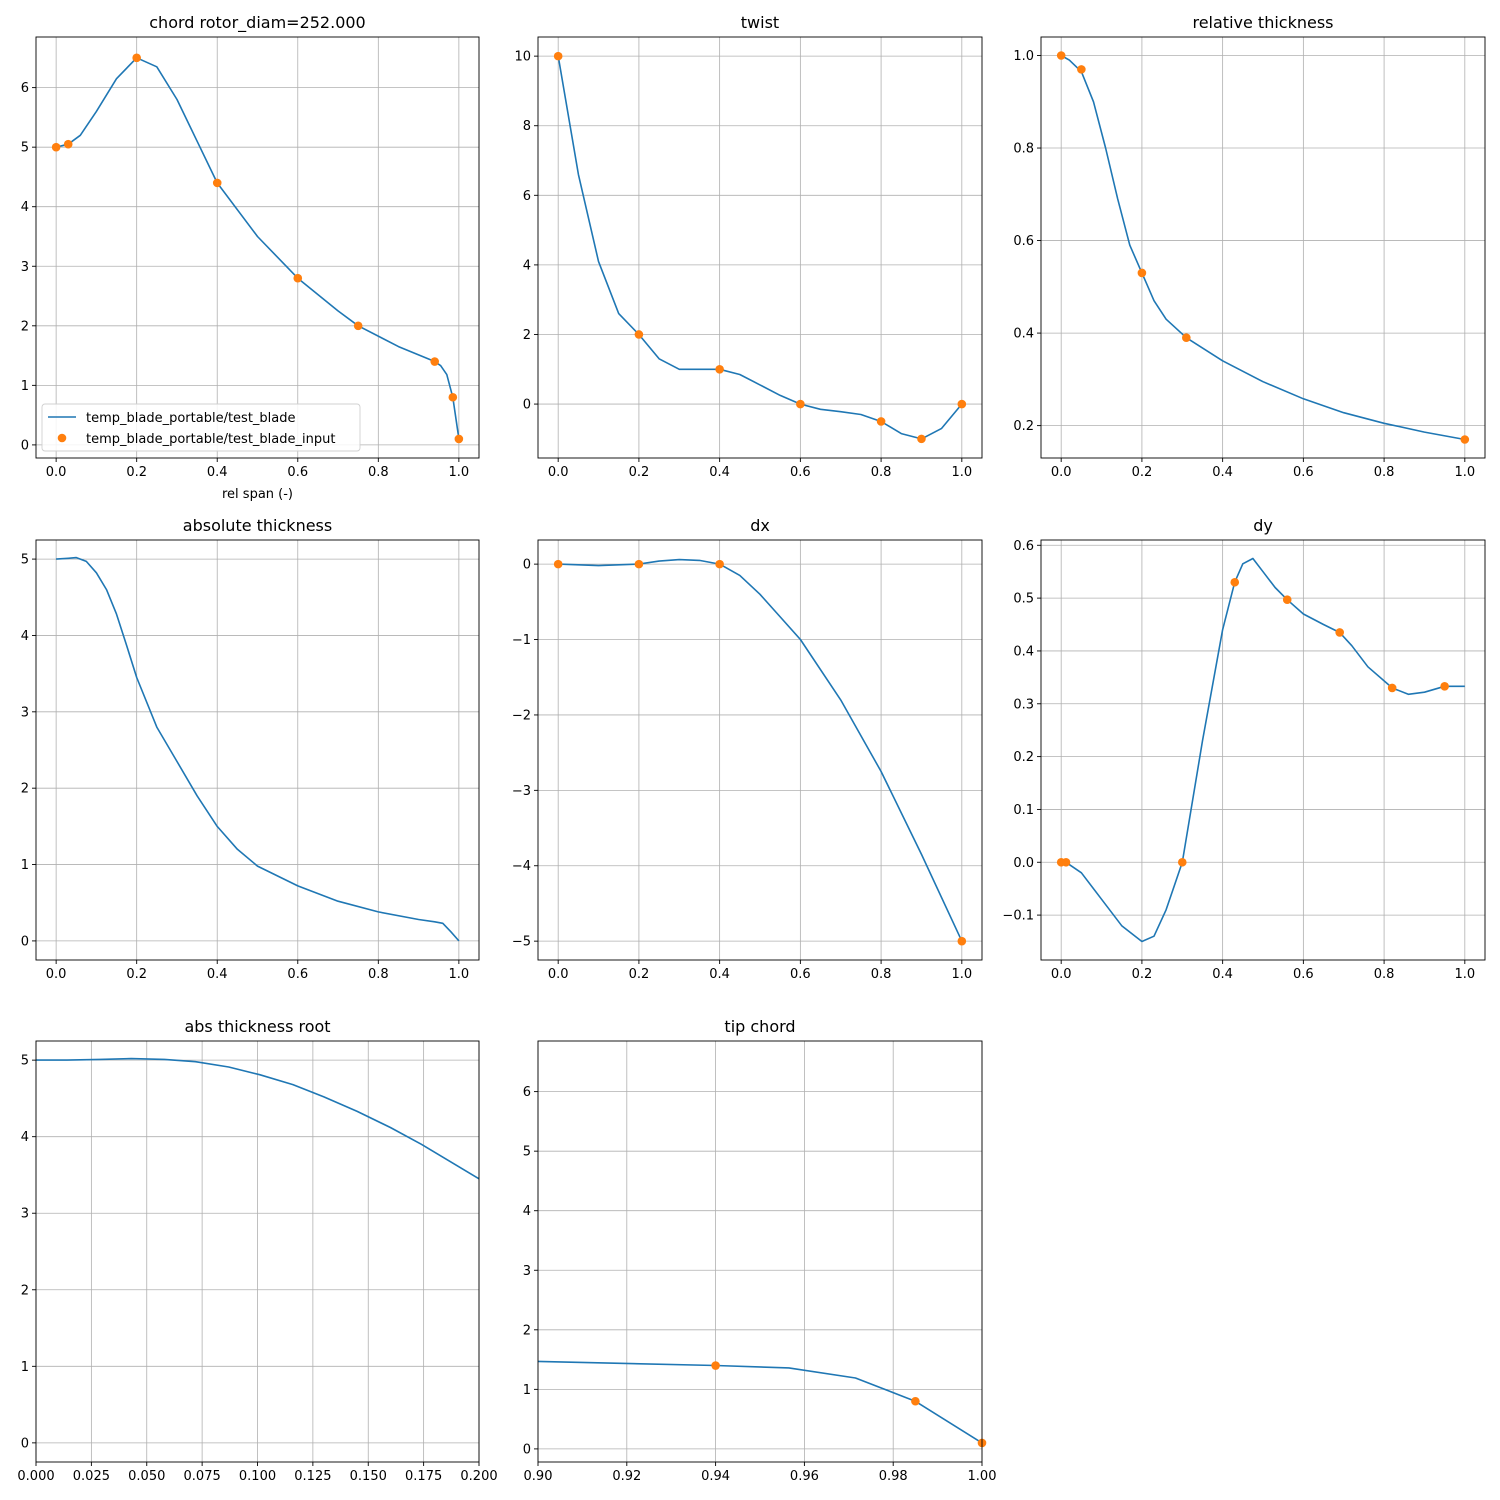 The image size is (1500, 1500). Describe the element at coordinates (368, 1476) in the screenshot. I see `x-tick-label: 0.150` at that location.